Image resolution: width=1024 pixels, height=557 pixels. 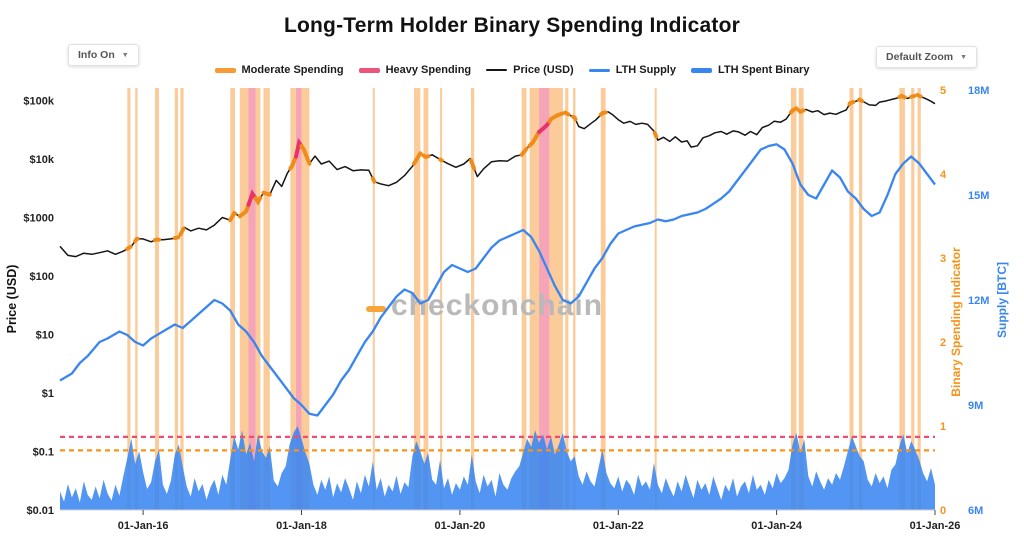 What do you see at coordinates (975, 511) in the screenshot?
I see `supply-tick-label: 6M` at bounding box center [975, 511].